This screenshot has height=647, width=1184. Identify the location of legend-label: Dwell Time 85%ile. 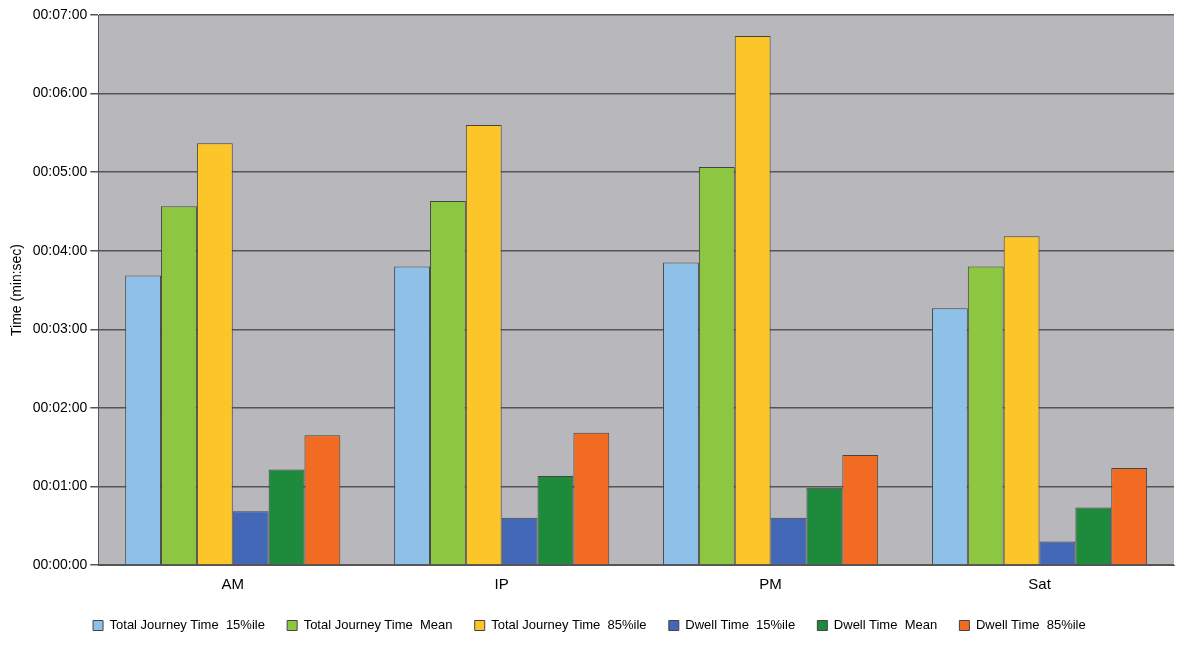
(1030, 625).